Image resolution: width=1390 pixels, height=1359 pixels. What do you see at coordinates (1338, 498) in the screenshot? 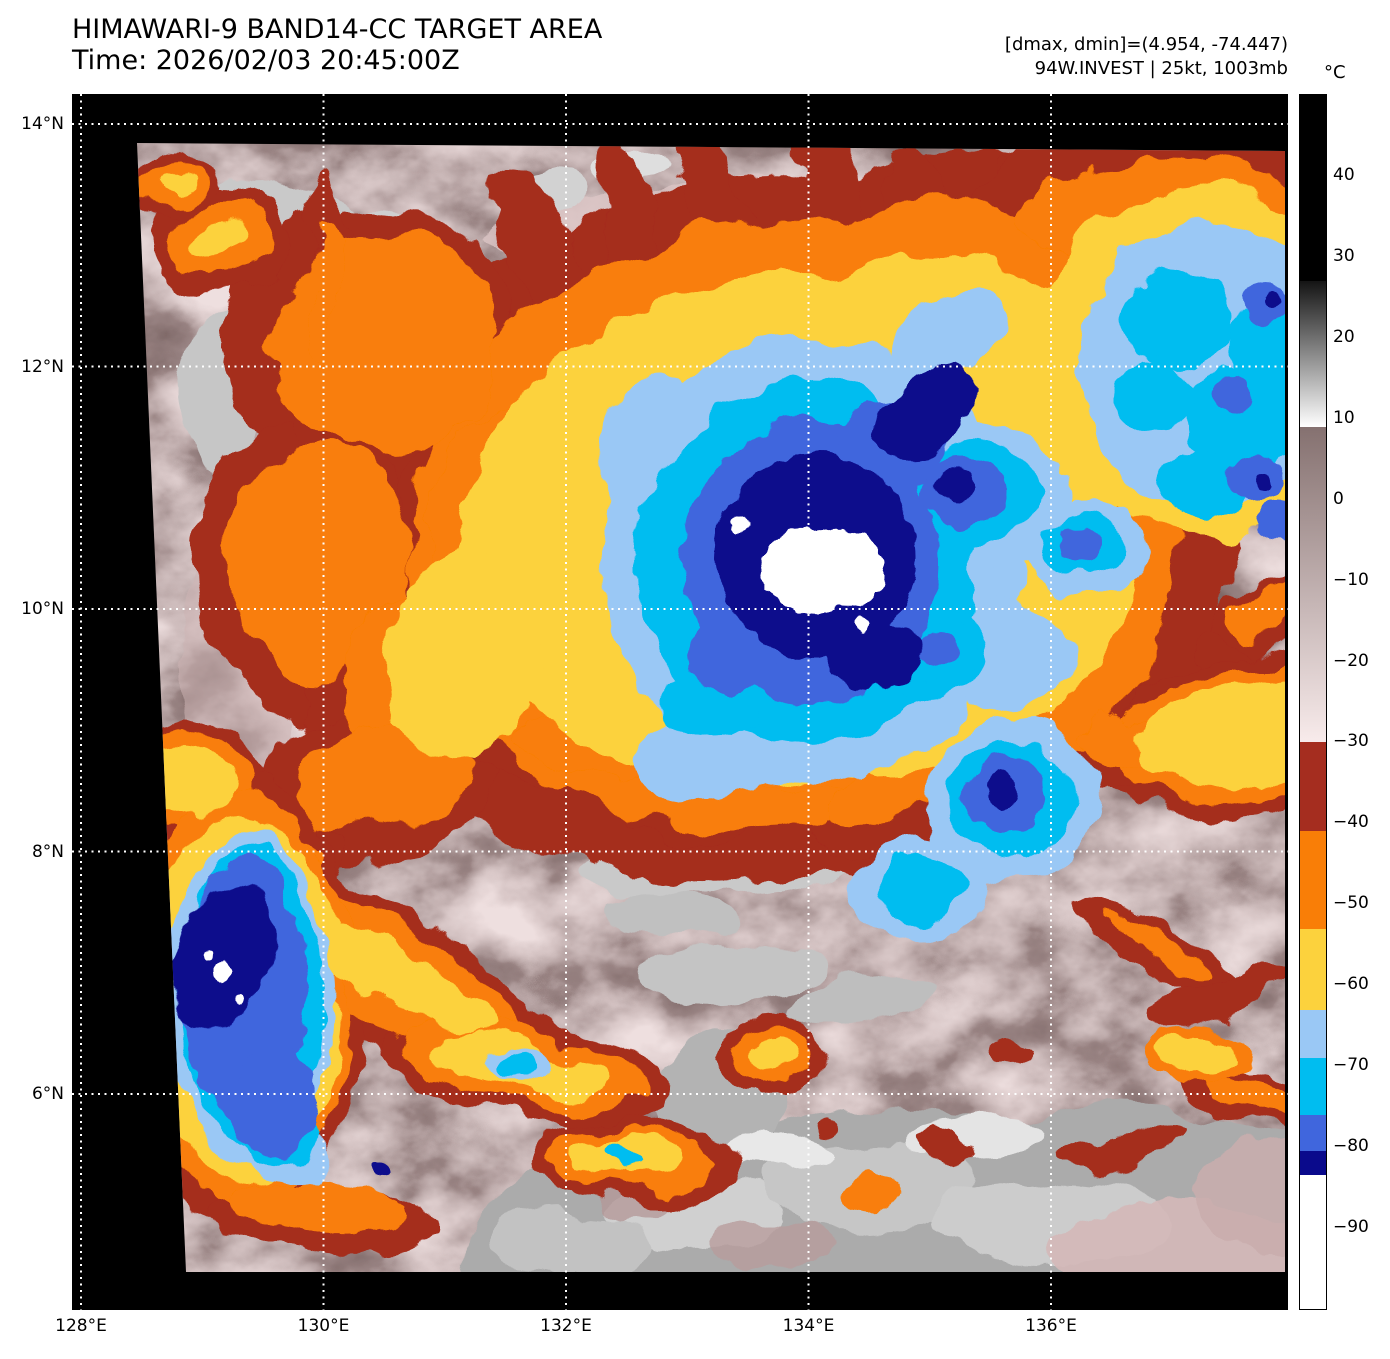
I see `colorbar-tick-label: 0` at bounding box center [1338, 498].